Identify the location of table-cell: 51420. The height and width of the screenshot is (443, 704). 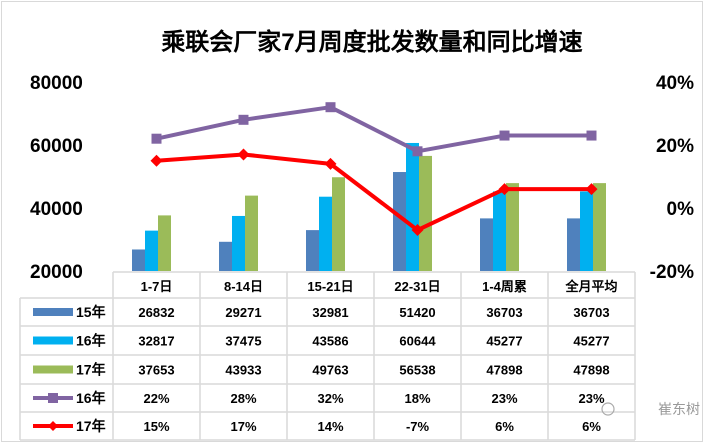
(417, 312).